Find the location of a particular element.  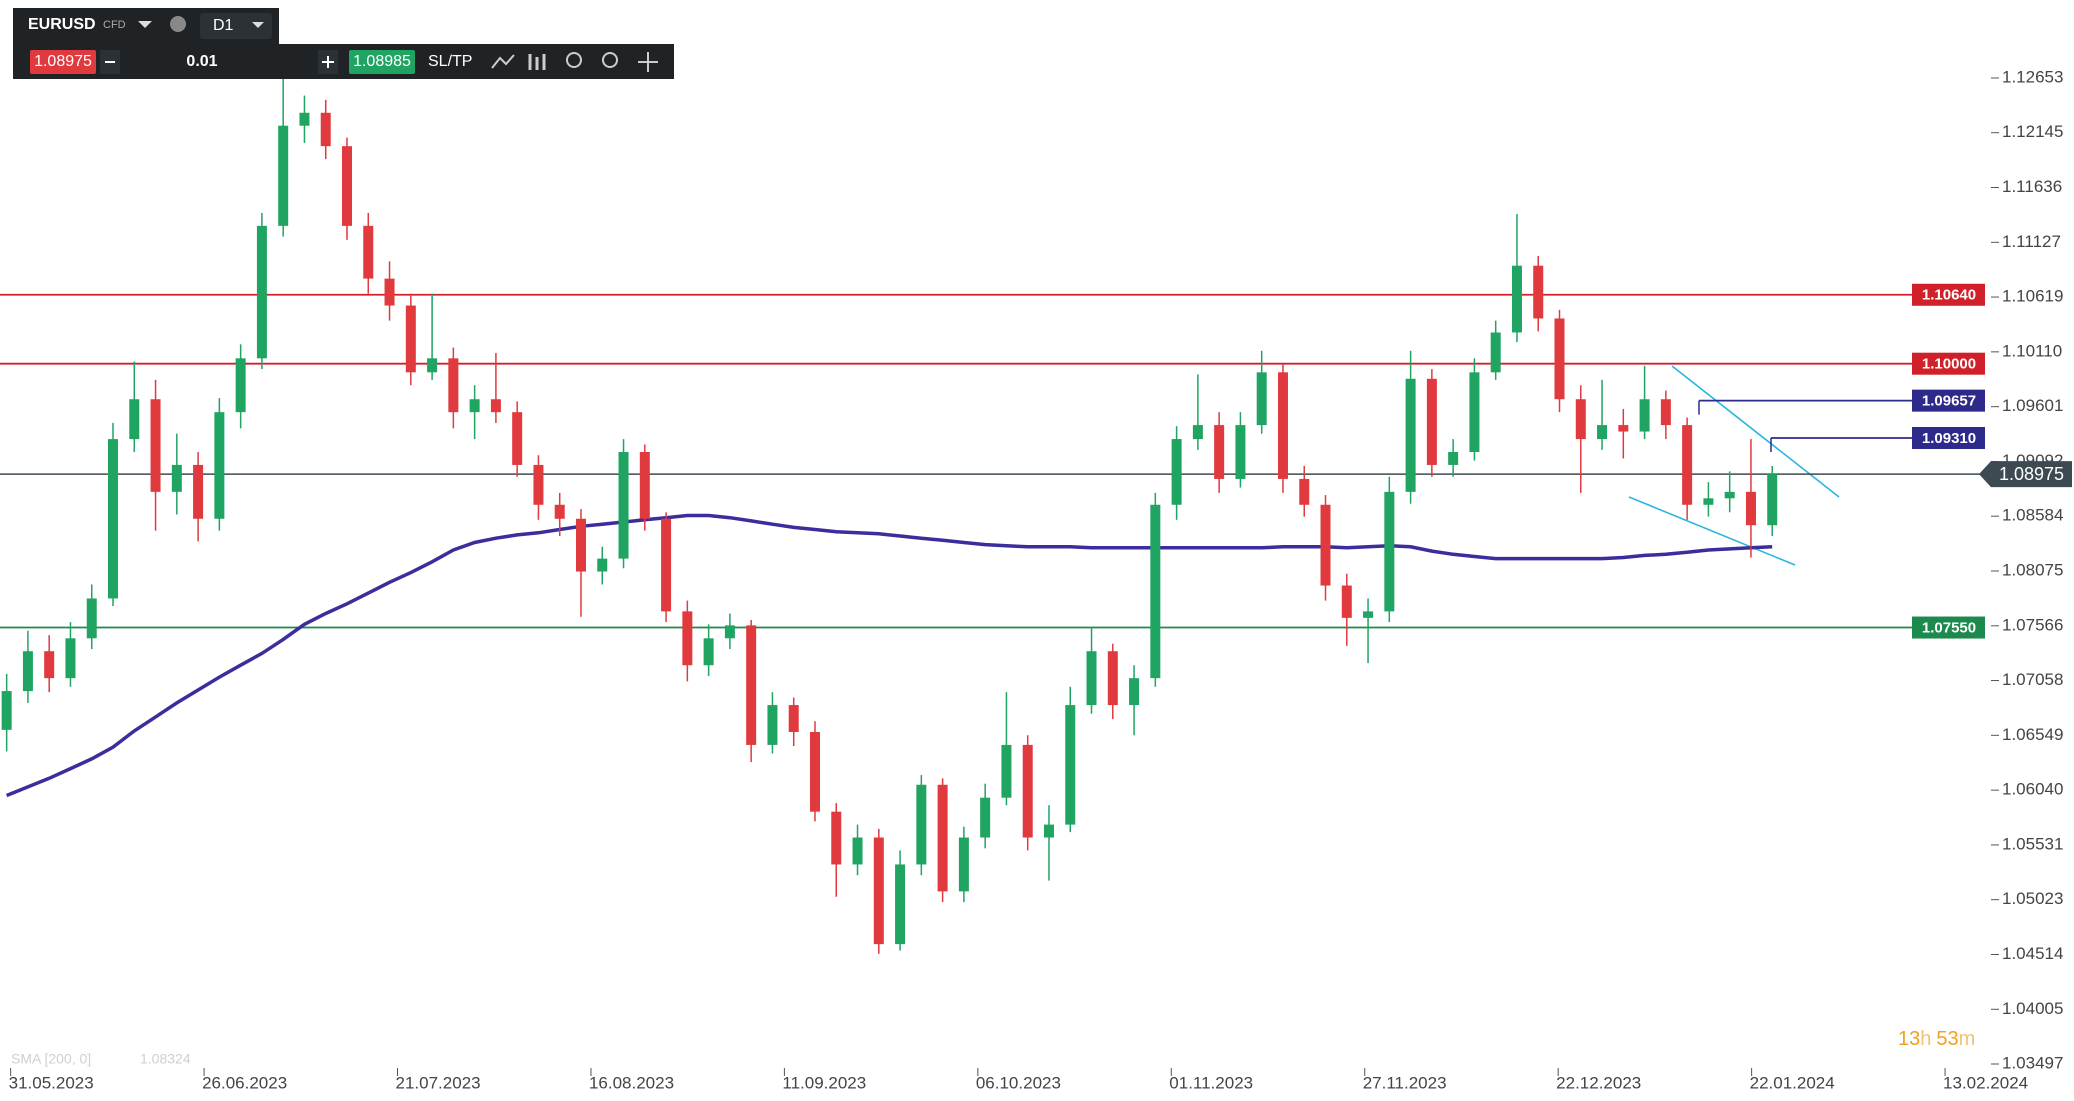

sell-button is located at coordinates (63, 62).